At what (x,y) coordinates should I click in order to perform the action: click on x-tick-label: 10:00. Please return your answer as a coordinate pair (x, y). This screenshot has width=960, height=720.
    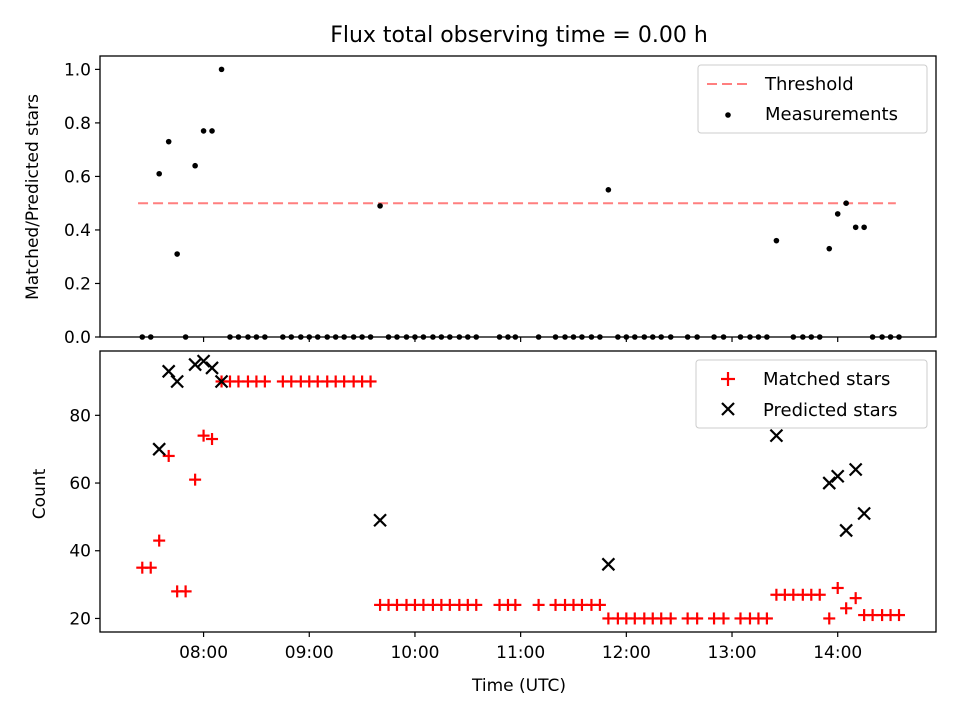
    Looking at the image, I should click on (414, 653).